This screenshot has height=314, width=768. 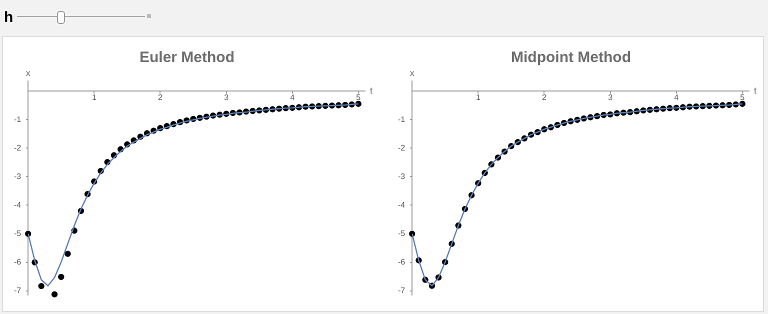 I want to click on chart-title: Midpoint Method, so click(x=571, y=57).